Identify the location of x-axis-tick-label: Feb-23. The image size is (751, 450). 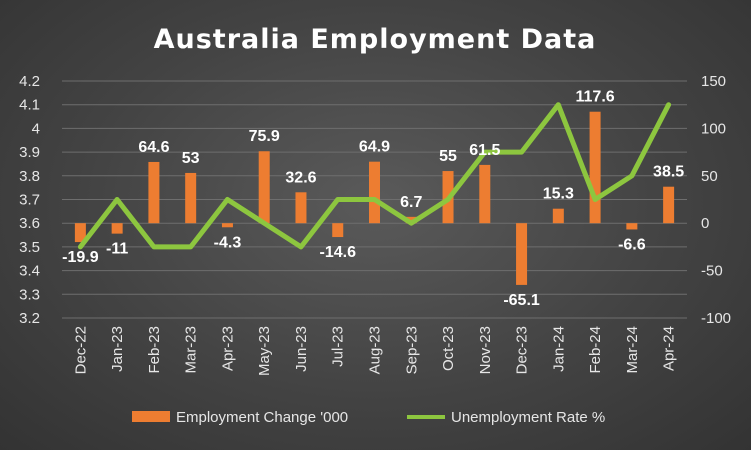
(154, 350).